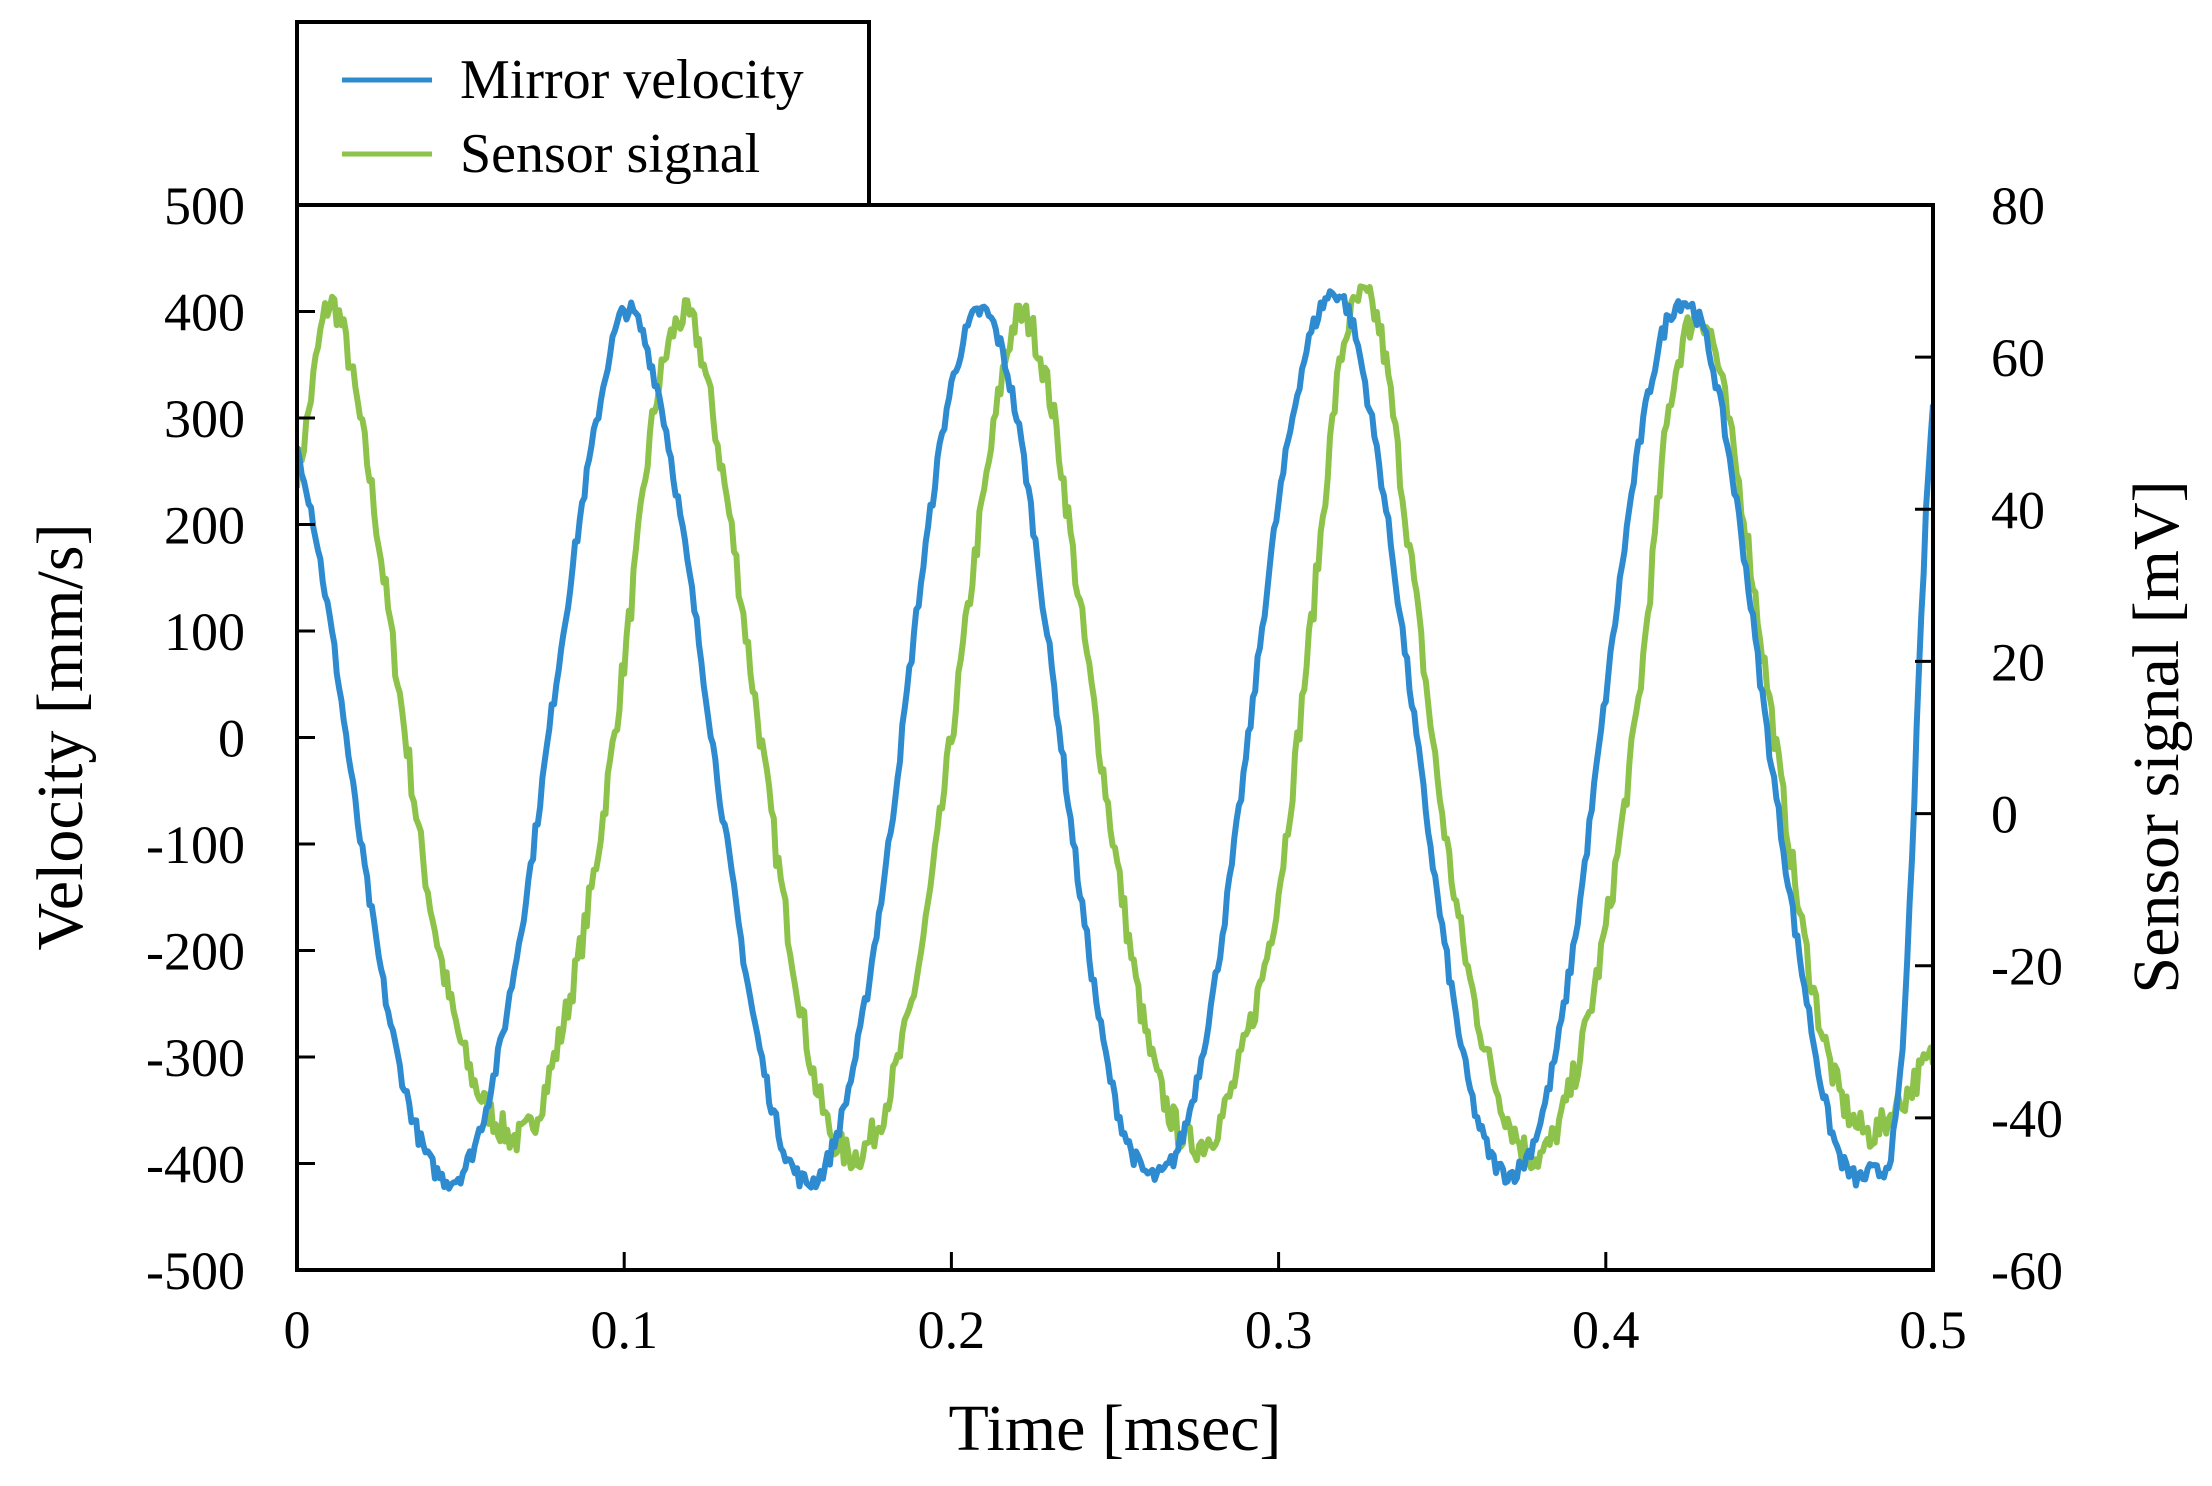 The image size is (2212, 1486). What do you see at coordinates (624, 1330) in the screenshot?
I see `x-tick-label: 0.1` at bounding box center [624, 1330].